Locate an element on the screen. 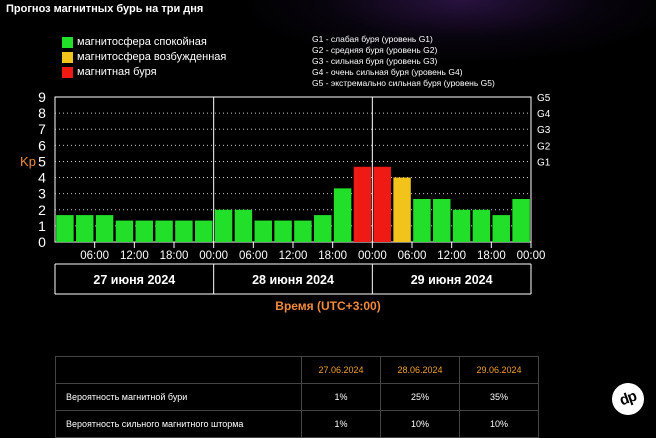 This screenshot has height=438, width=656. table-row: Вероятность магнитной бури 1% 25% 35% is located at coordinates (297, 397).